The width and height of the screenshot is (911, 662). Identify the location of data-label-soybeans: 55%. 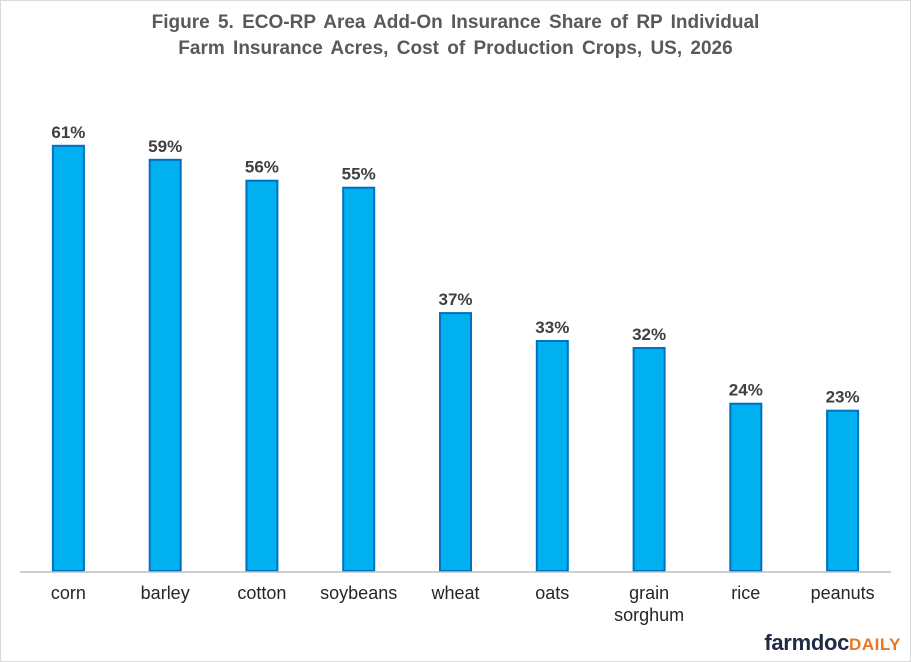
(359, 174).